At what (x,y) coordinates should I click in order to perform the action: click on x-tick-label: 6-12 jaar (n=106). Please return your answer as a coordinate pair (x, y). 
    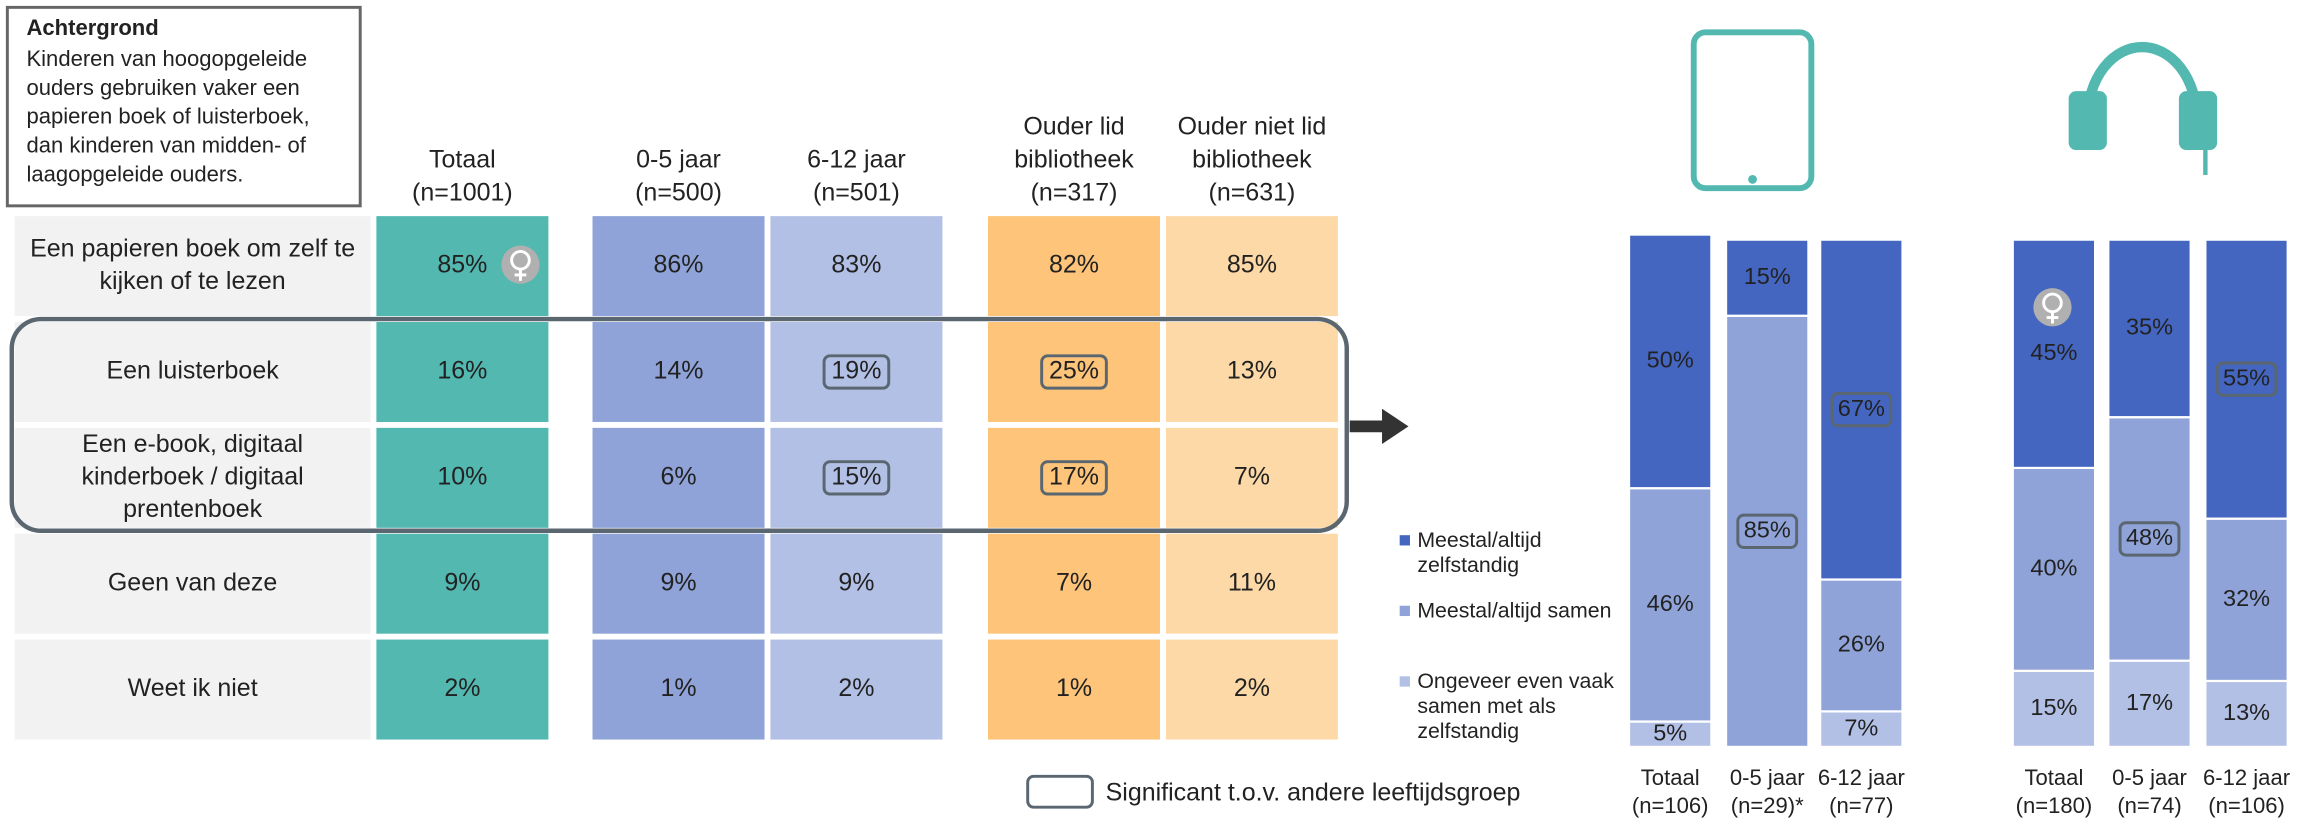
    Looking at the image, I should click on (2246, 791).